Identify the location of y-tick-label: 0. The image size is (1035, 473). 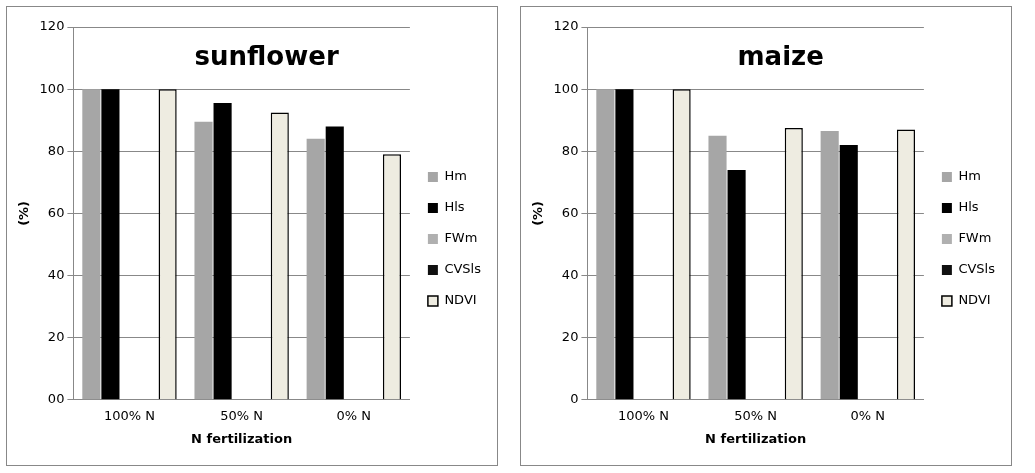
(574, 399).